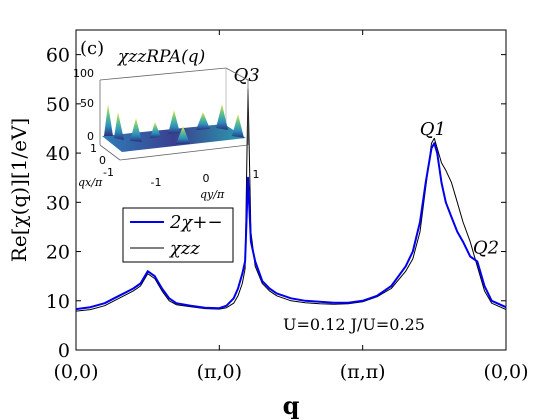 The height and width of the screenshot is (420, 560). I want to click on inset-z-tick: 0, so click(90, 136).